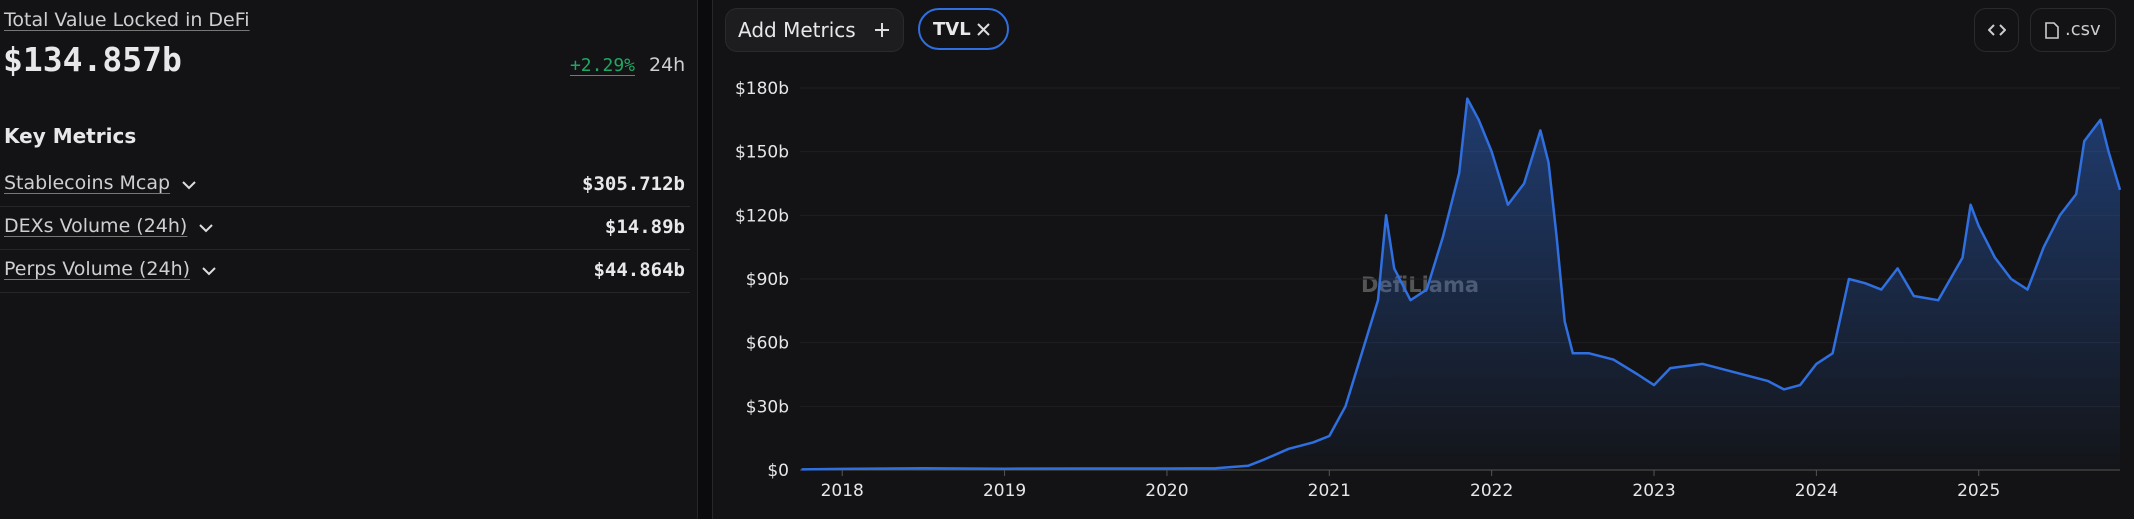  Describe the element at coordinates (842, 491) in the screenshot. I see `x-tick-label: 2018` at that location.